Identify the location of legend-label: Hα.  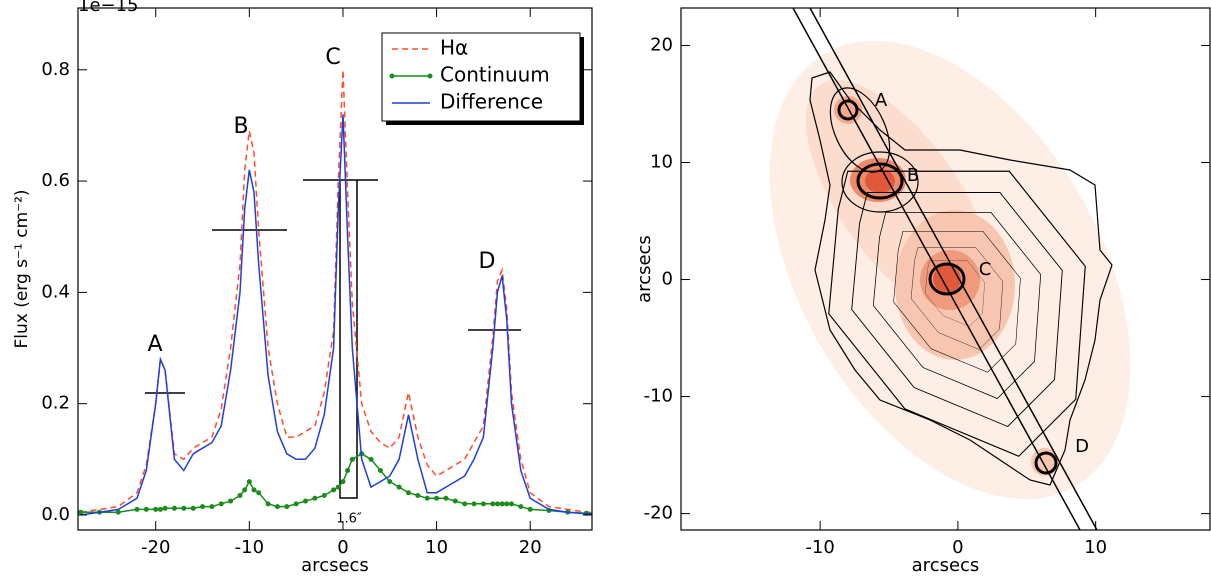
(454, 48).